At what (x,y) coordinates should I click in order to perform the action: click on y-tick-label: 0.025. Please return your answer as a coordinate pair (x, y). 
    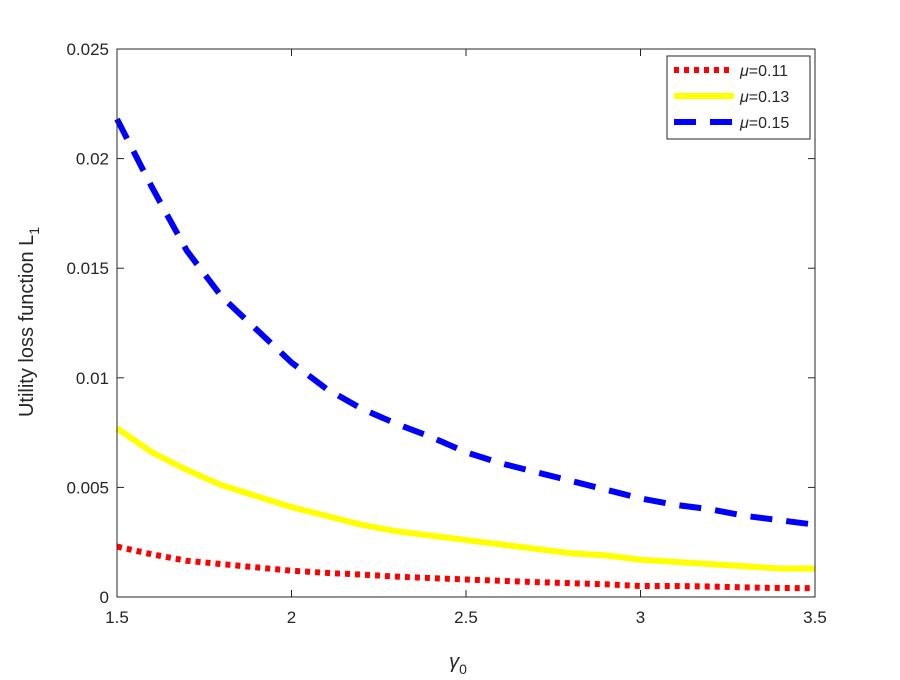
    Looking at the image, I should click on (87, 49).